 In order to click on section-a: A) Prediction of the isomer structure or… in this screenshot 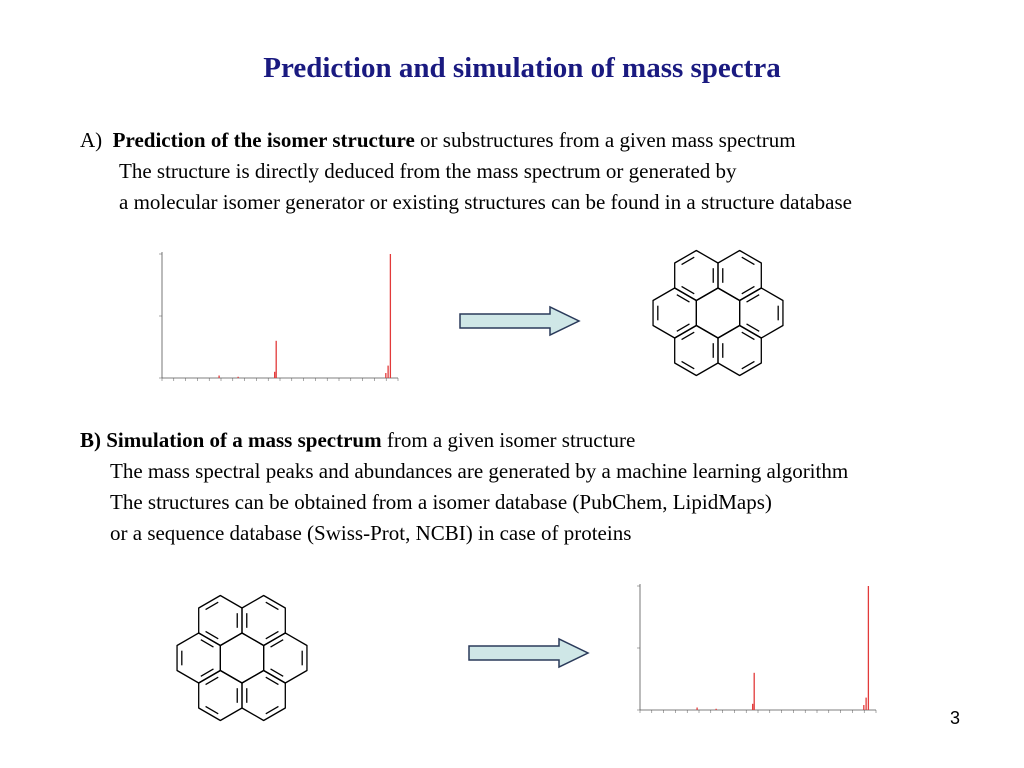, I will do `click(466, 171)`.